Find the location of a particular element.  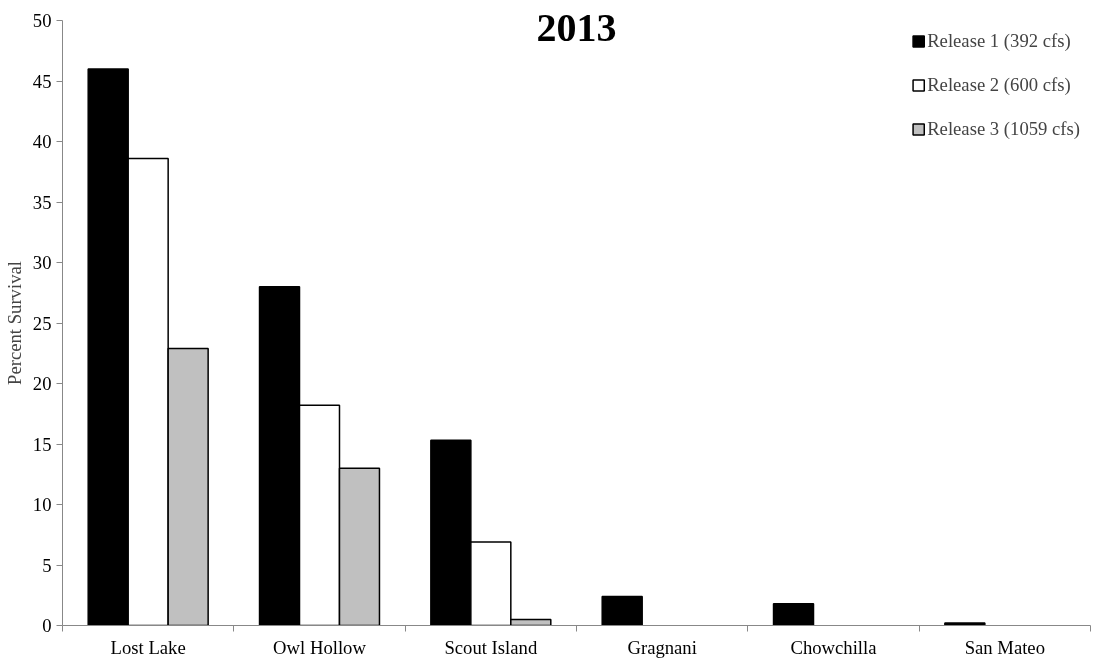

y-tick-label: 20 is located at coordinates (42, 383).